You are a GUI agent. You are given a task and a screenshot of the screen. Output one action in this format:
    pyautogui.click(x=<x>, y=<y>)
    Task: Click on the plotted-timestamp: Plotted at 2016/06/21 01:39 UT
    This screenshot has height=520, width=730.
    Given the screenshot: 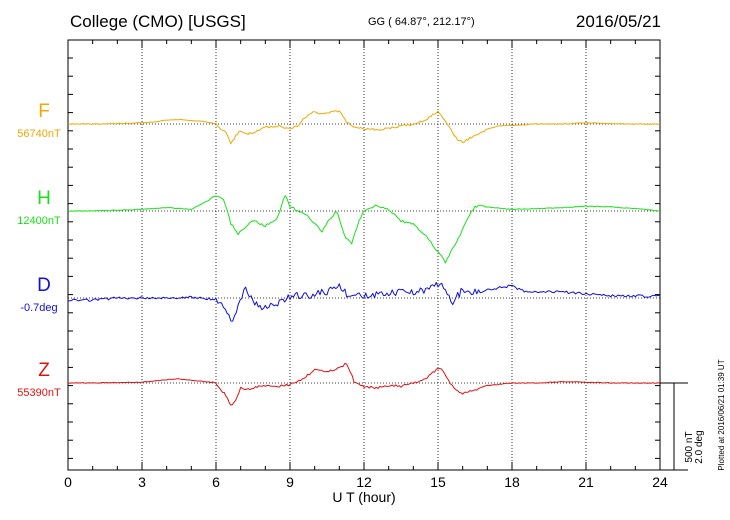 What is the action you would take?
    pyautogui.click(x=721, y=414)
    